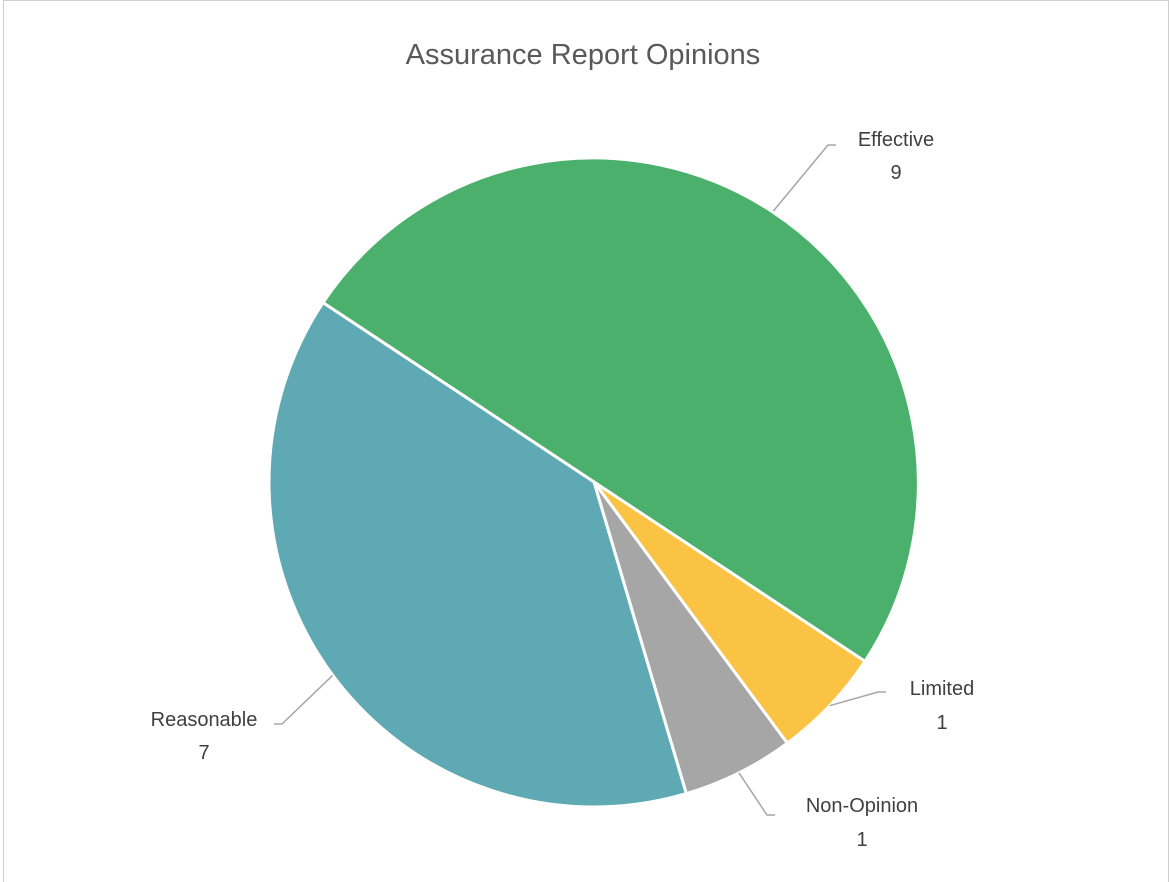 The height and width of the screenshot is (882, 1171). What do you see at coordinates (804, 178) in the screenshot?
I see `leader-line-effective` at bounding box center [804, 178].